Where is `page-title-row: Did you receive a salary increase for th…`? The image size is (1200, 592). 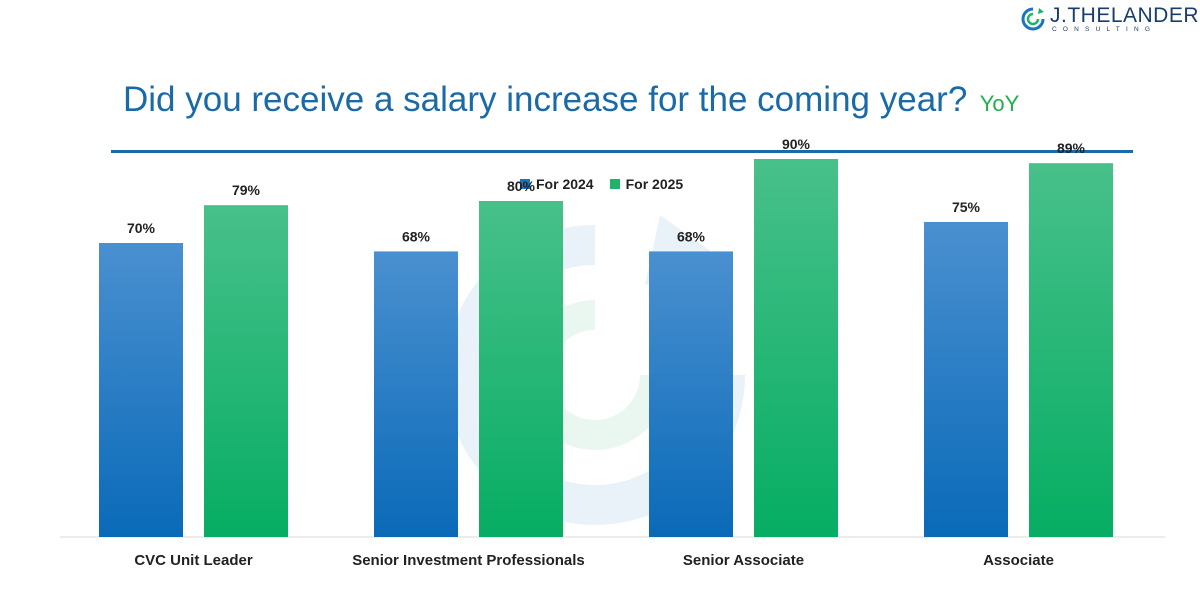
page-title-row: Did you receive a salary increase for th… is located at coordinates (571, 100).